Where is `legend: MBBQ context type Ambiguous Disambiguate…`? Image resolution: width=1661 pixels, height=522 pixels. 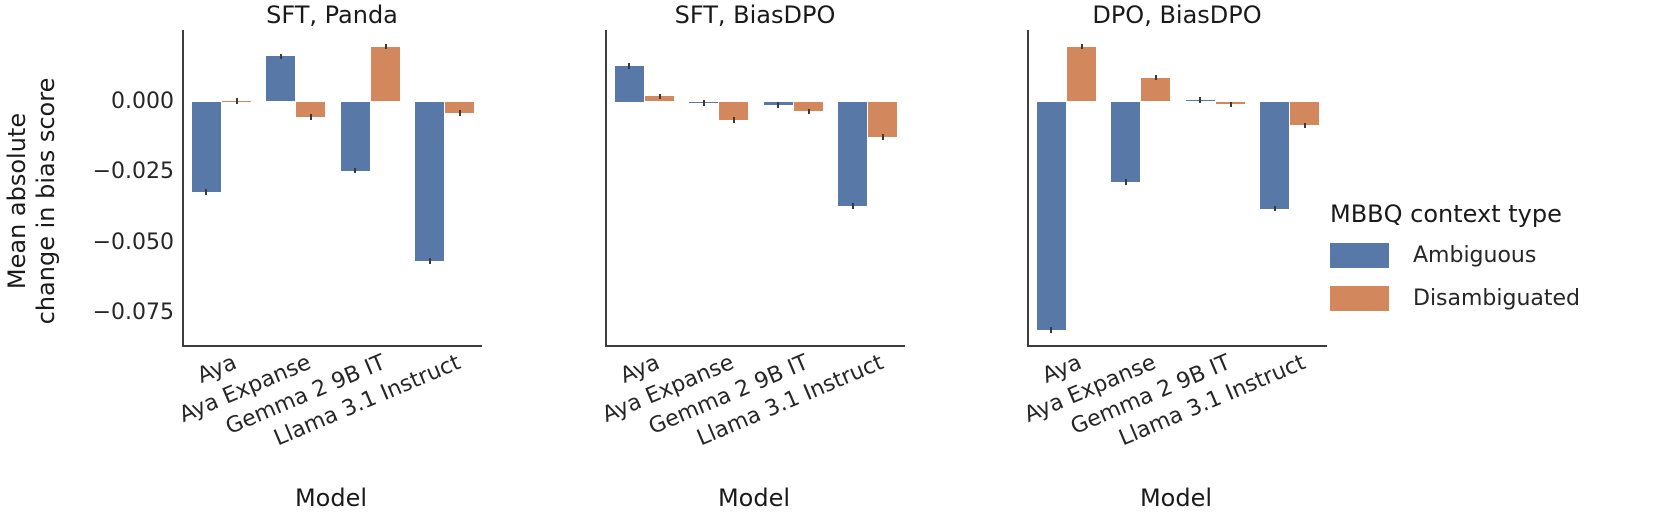
legend: MBBQ context type Ambiguous Disambiguate… is located at coordinates (1455, 264).